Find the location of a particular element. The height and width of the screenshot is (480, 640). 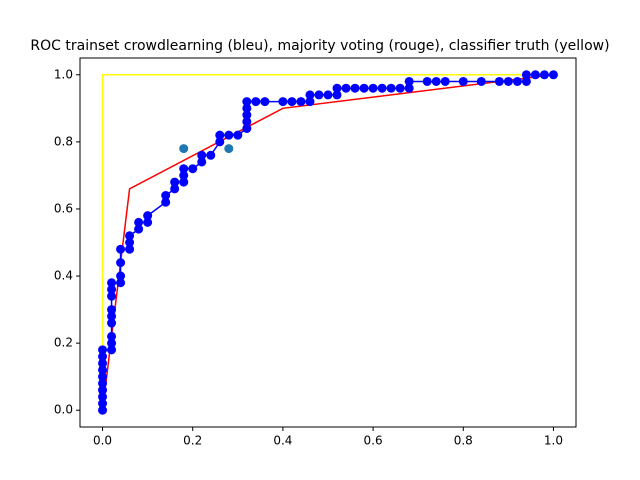

x-tick-label: 0.6 is located at coordinates (373, 441).